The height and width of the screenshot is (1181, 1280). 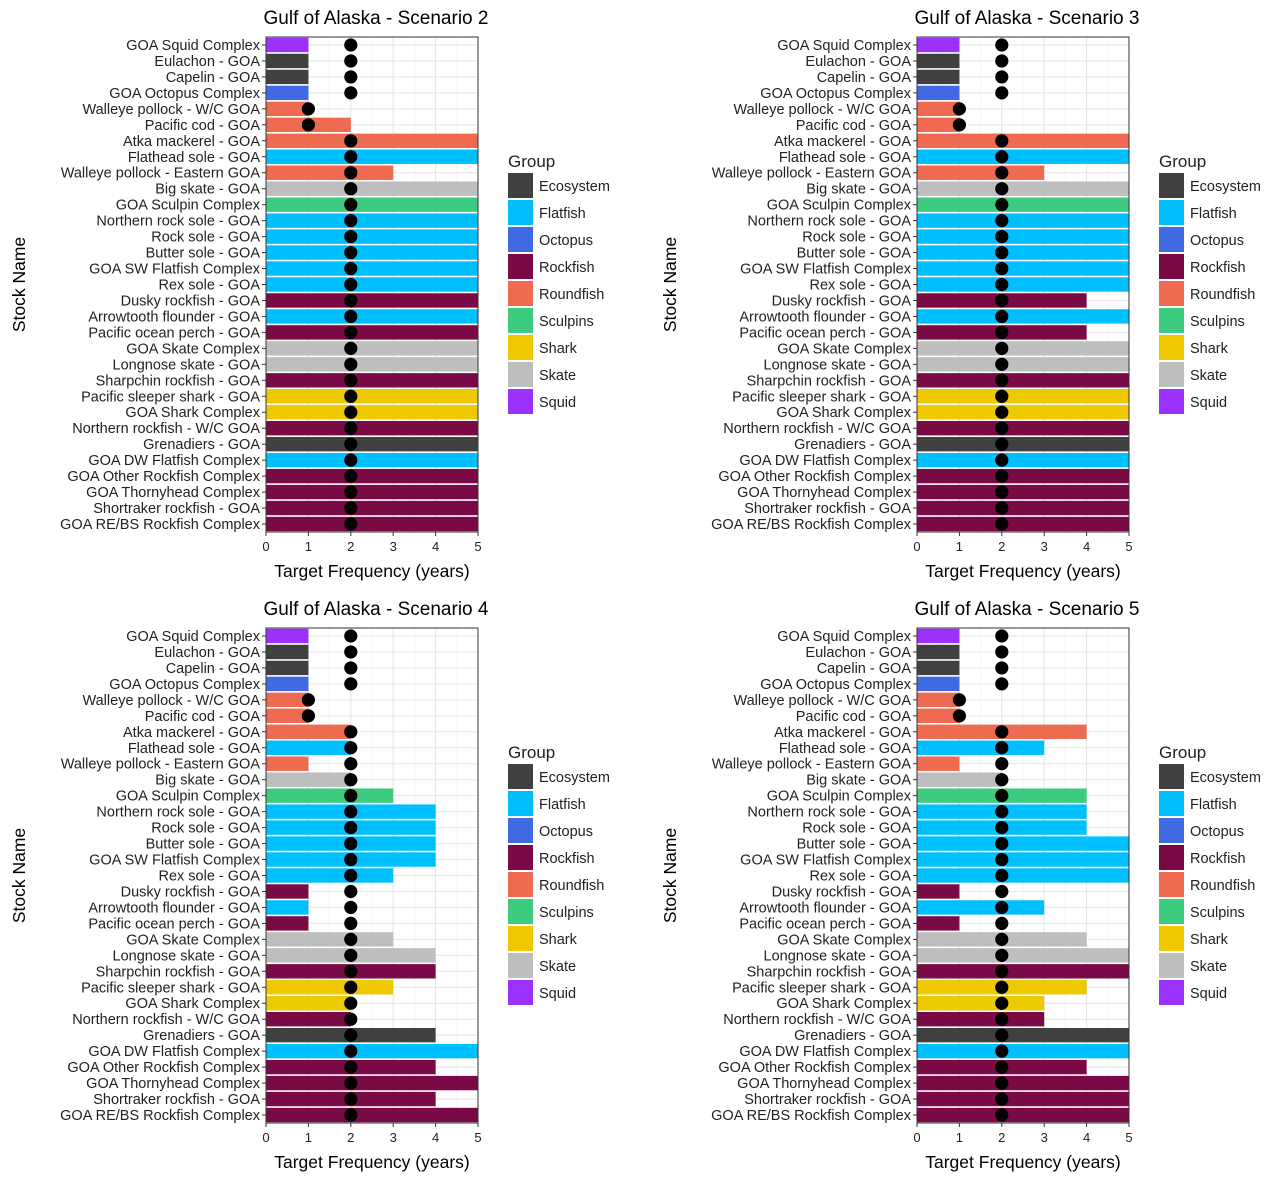 What do you see at coordinates (1182, 752) in the screenshot?
I see `legend-title: Group` at bounding box center [1182, 752].